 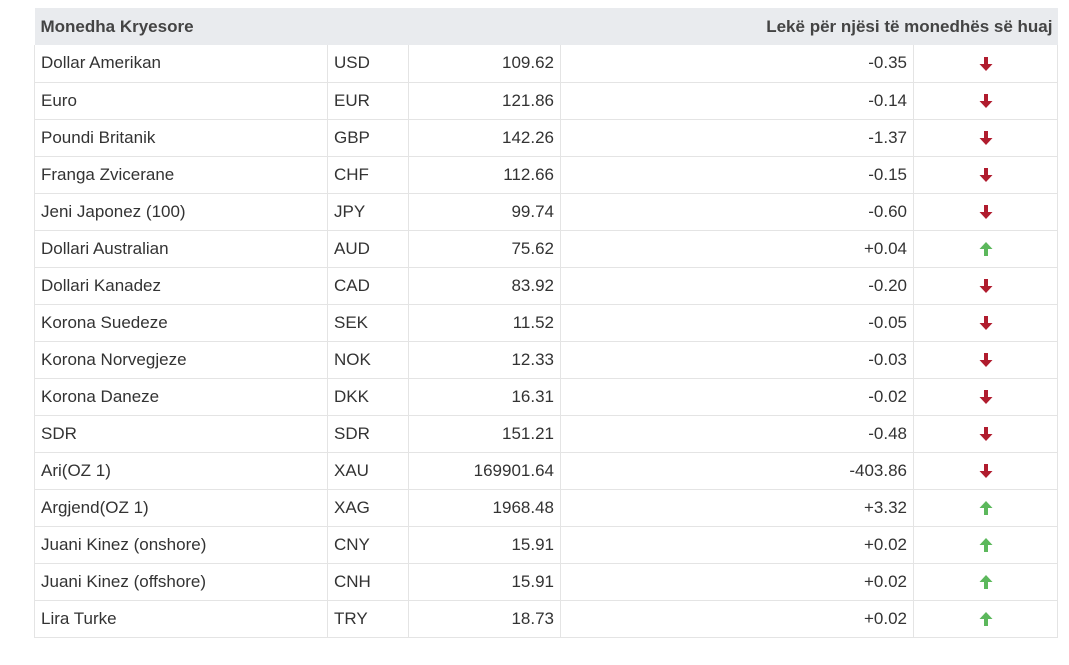 I want to click on rate-change: -0.60, so click(x=737, y=212).